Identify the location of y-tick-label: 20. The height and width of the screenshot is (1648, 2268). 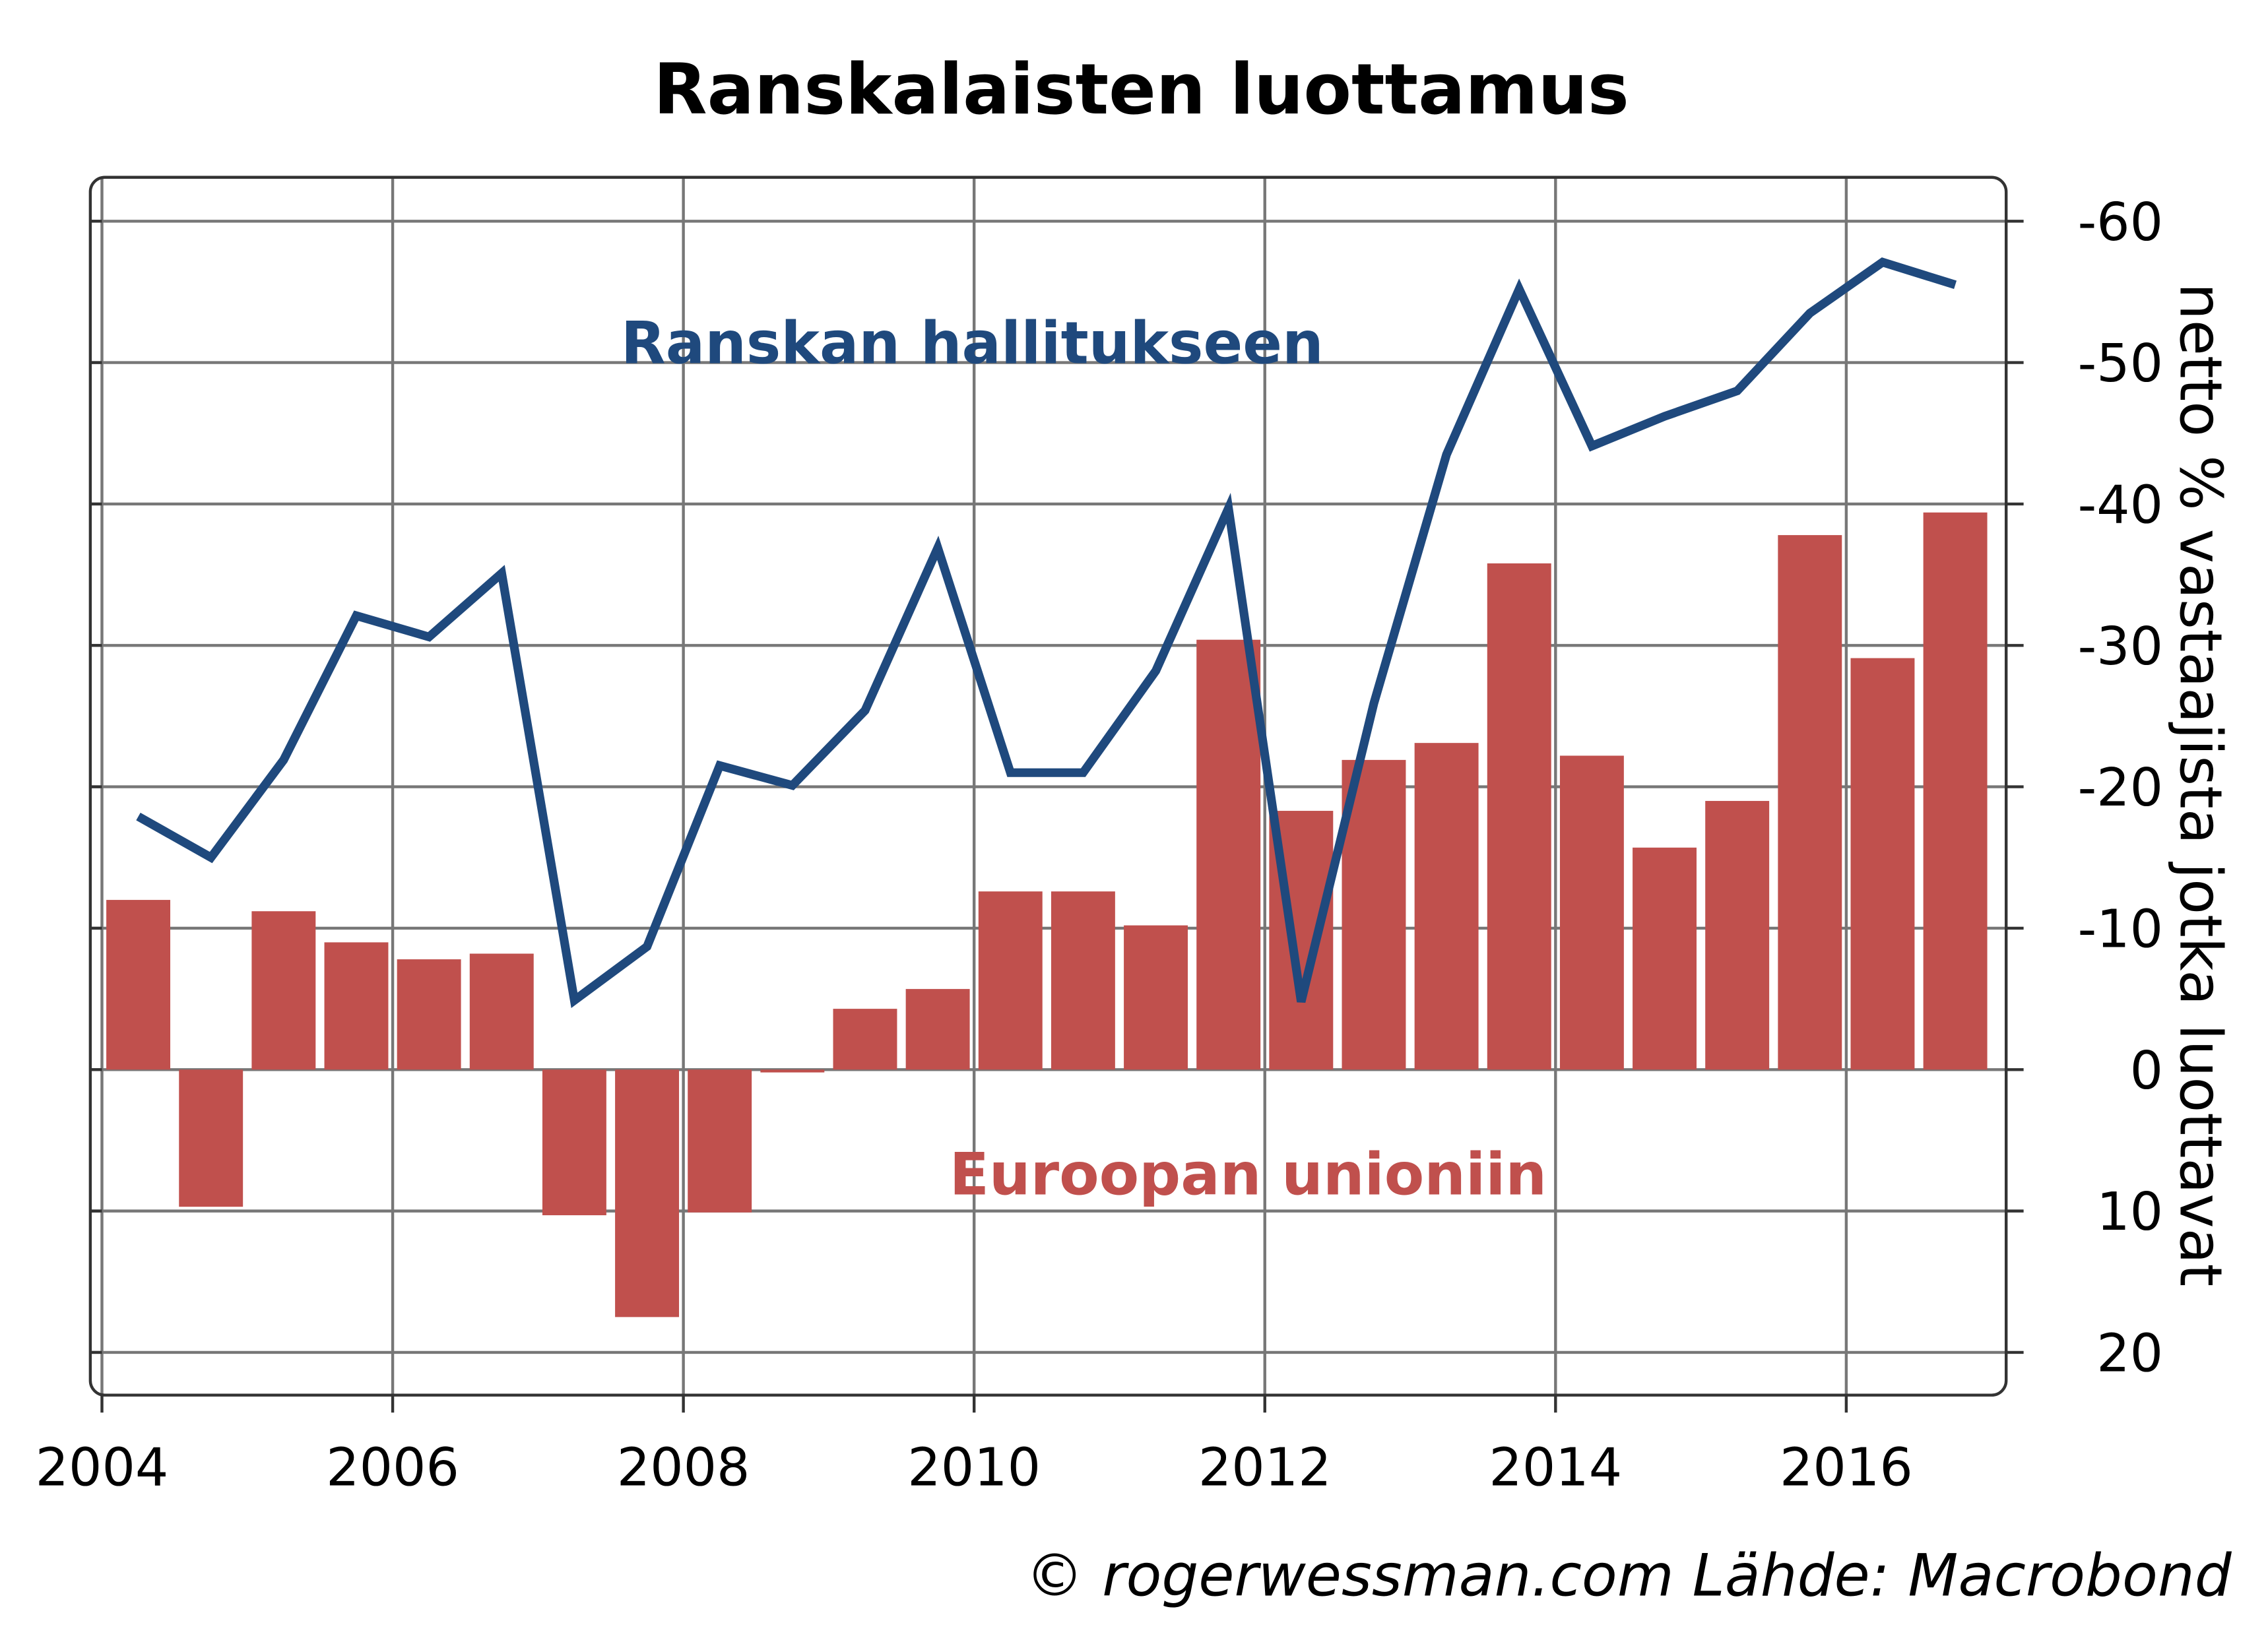
(2130, 1353).